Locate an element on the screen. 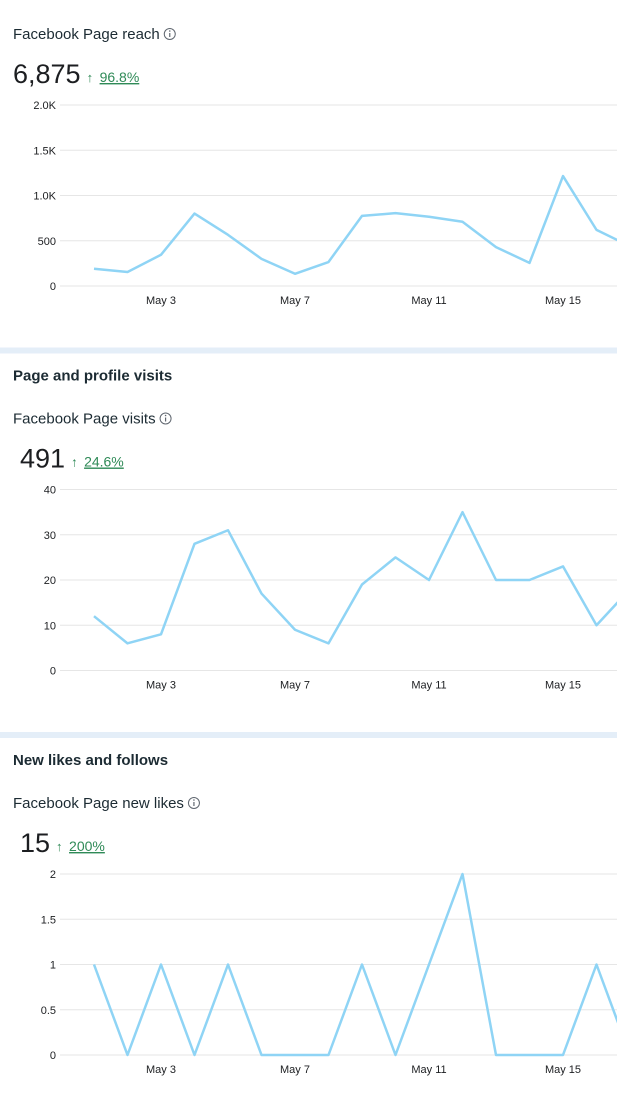  metric-total: 6,875 is located at coordinates (47, 74).